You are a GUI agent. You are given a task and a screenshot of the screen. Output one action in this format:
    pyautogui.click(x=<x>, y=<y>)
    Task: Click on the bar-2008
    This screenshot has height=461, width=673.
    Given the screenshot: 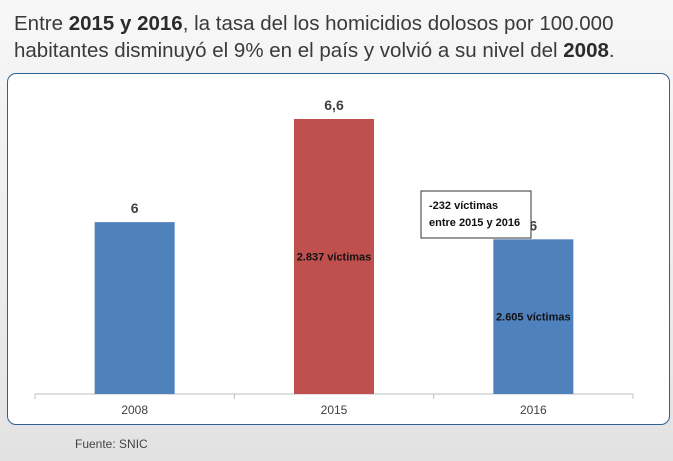 What is the action you would take?
    pyautogui.click(x=134, y=308)
    